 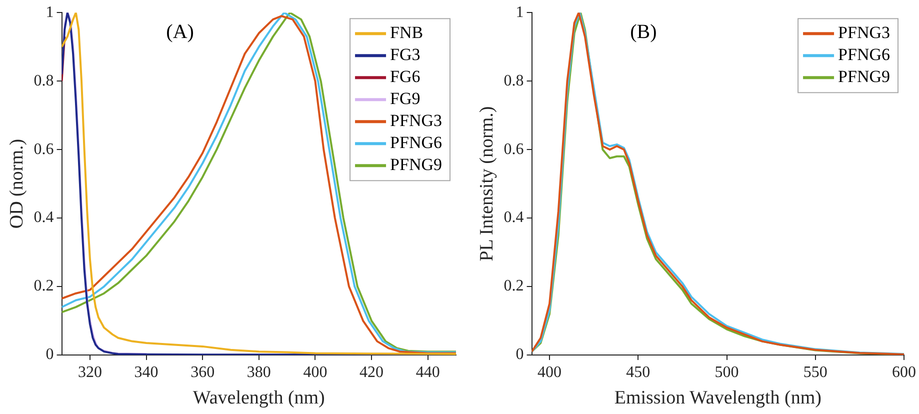 What do you see at coordinates (726, 372) in the screenshot?
I see `x-tick-label: 500` at bounding box center [726, 372].